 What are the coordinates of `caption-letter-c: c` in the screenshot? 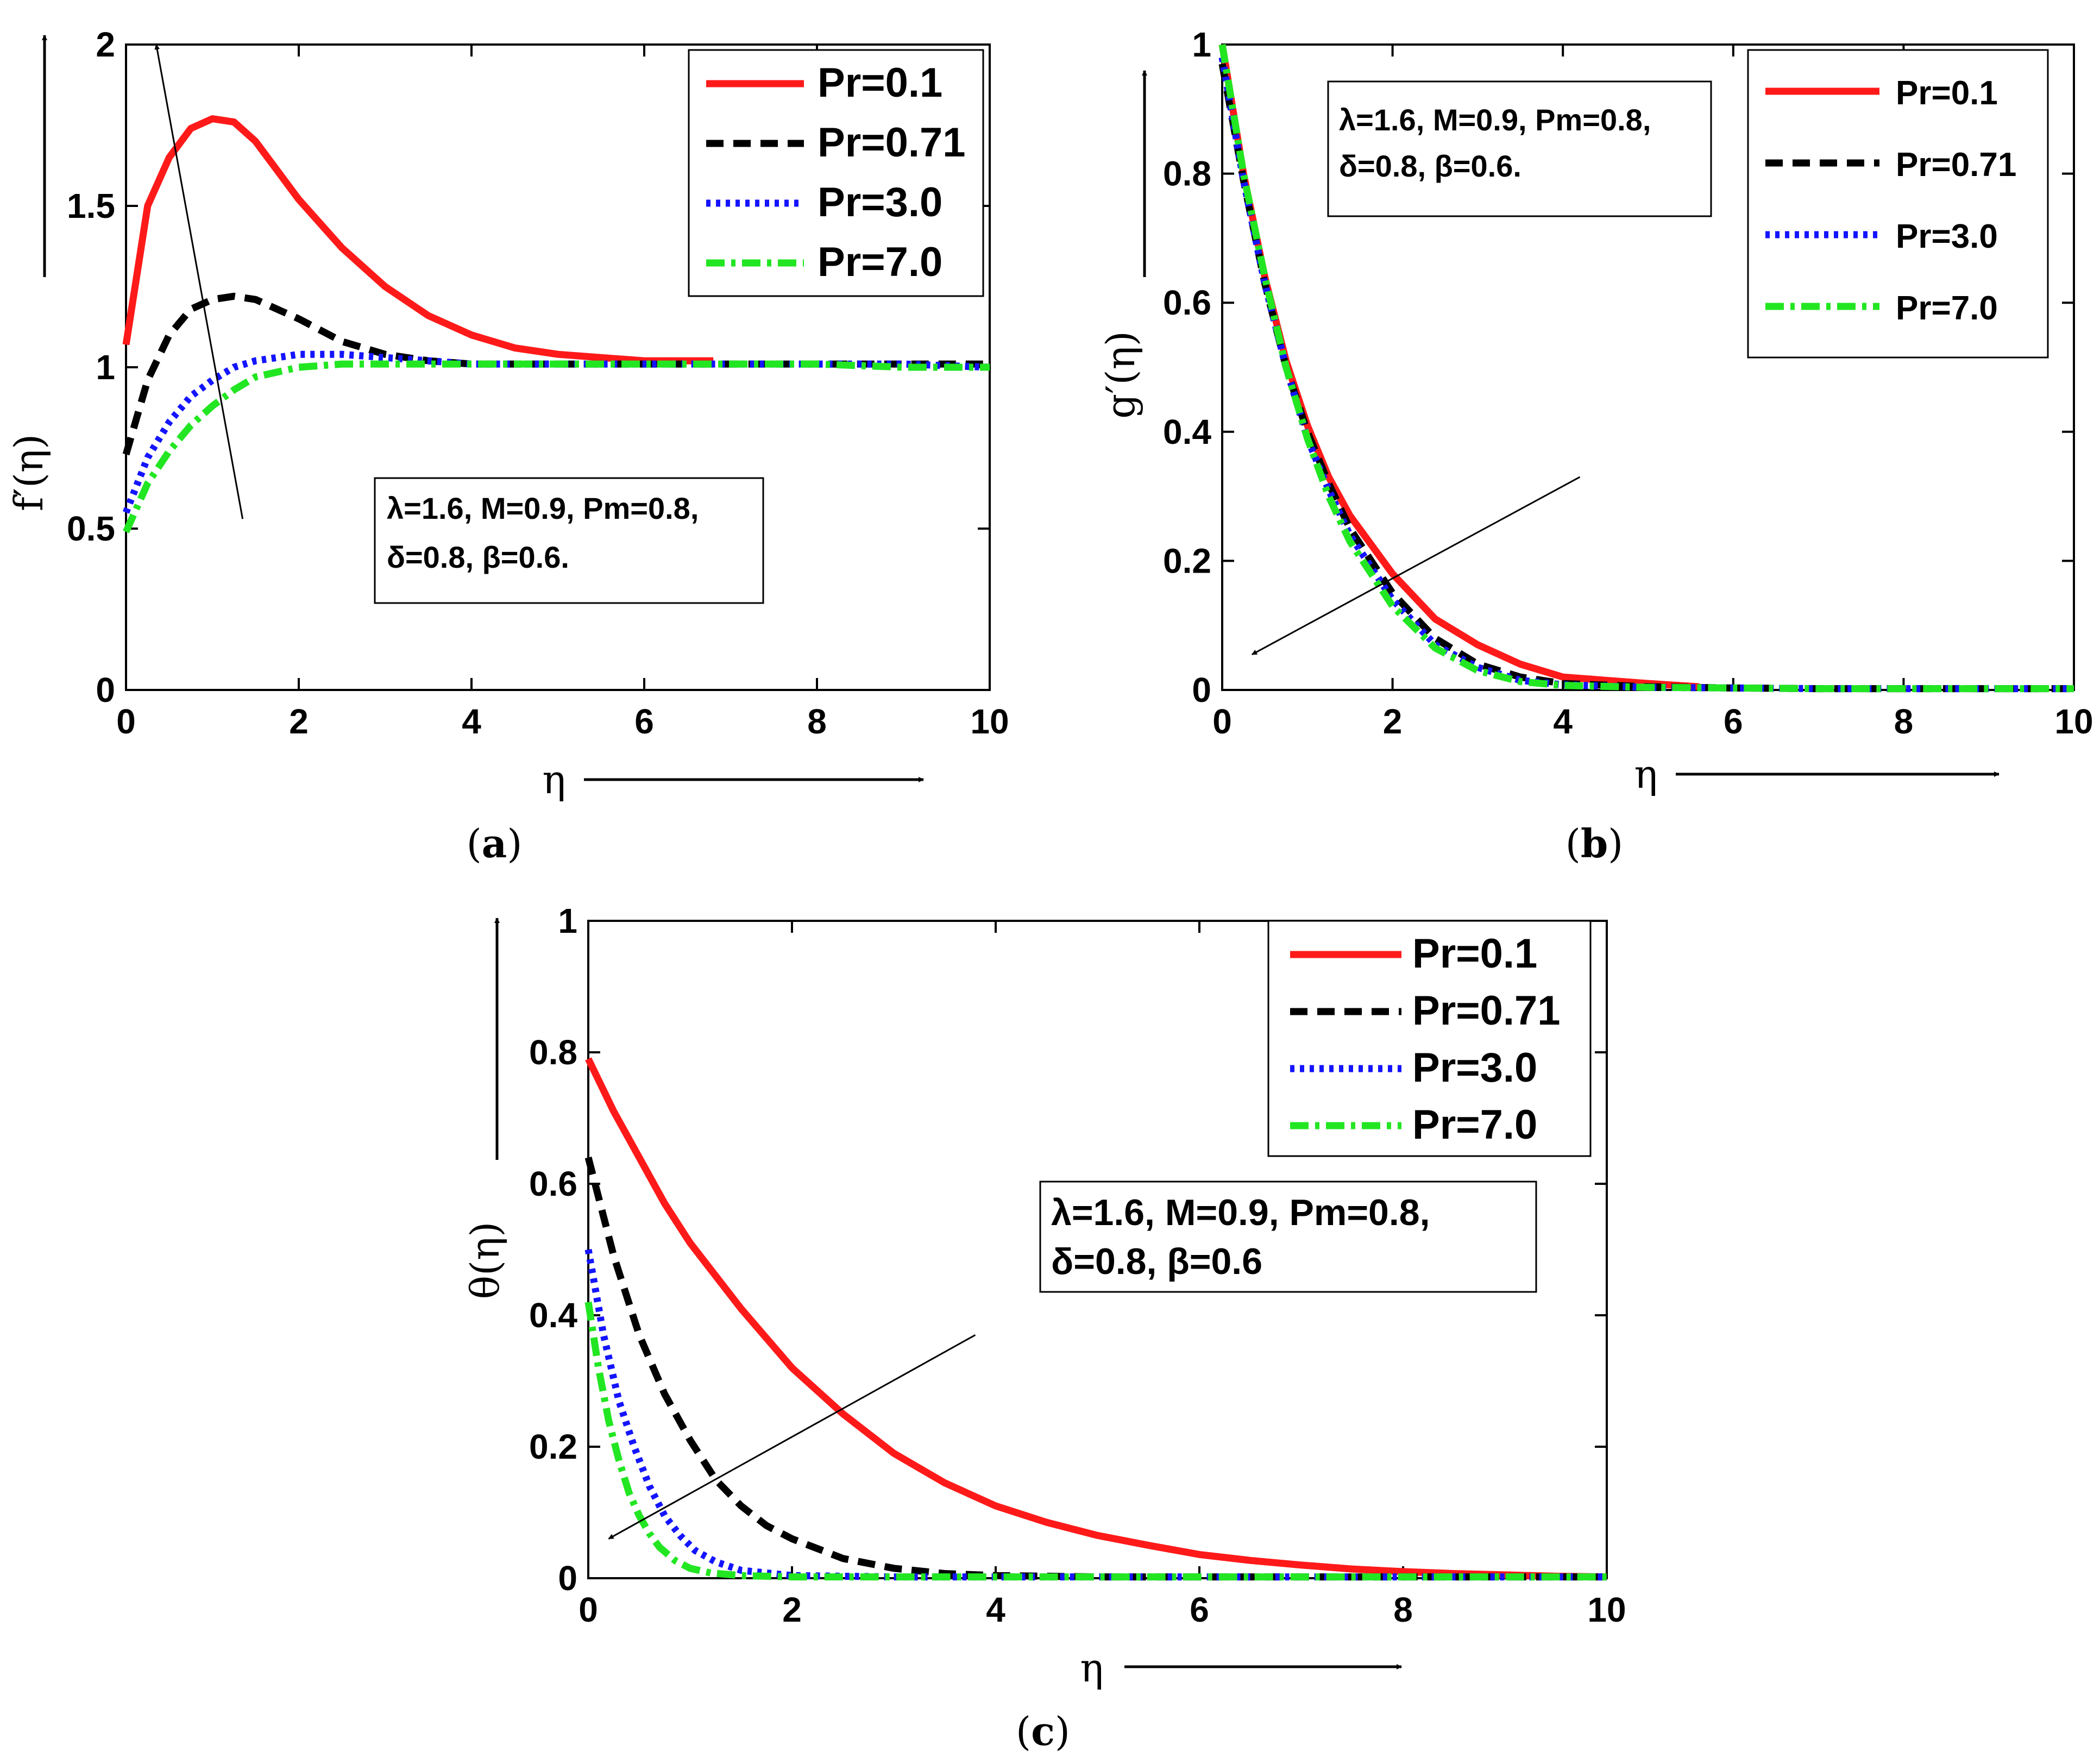 It's located at (1043, 1731).